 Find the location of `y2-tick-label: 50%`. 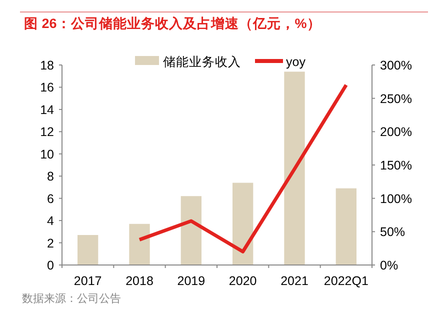

y2-tick-label: 50% is located at coordinates (393, 232).